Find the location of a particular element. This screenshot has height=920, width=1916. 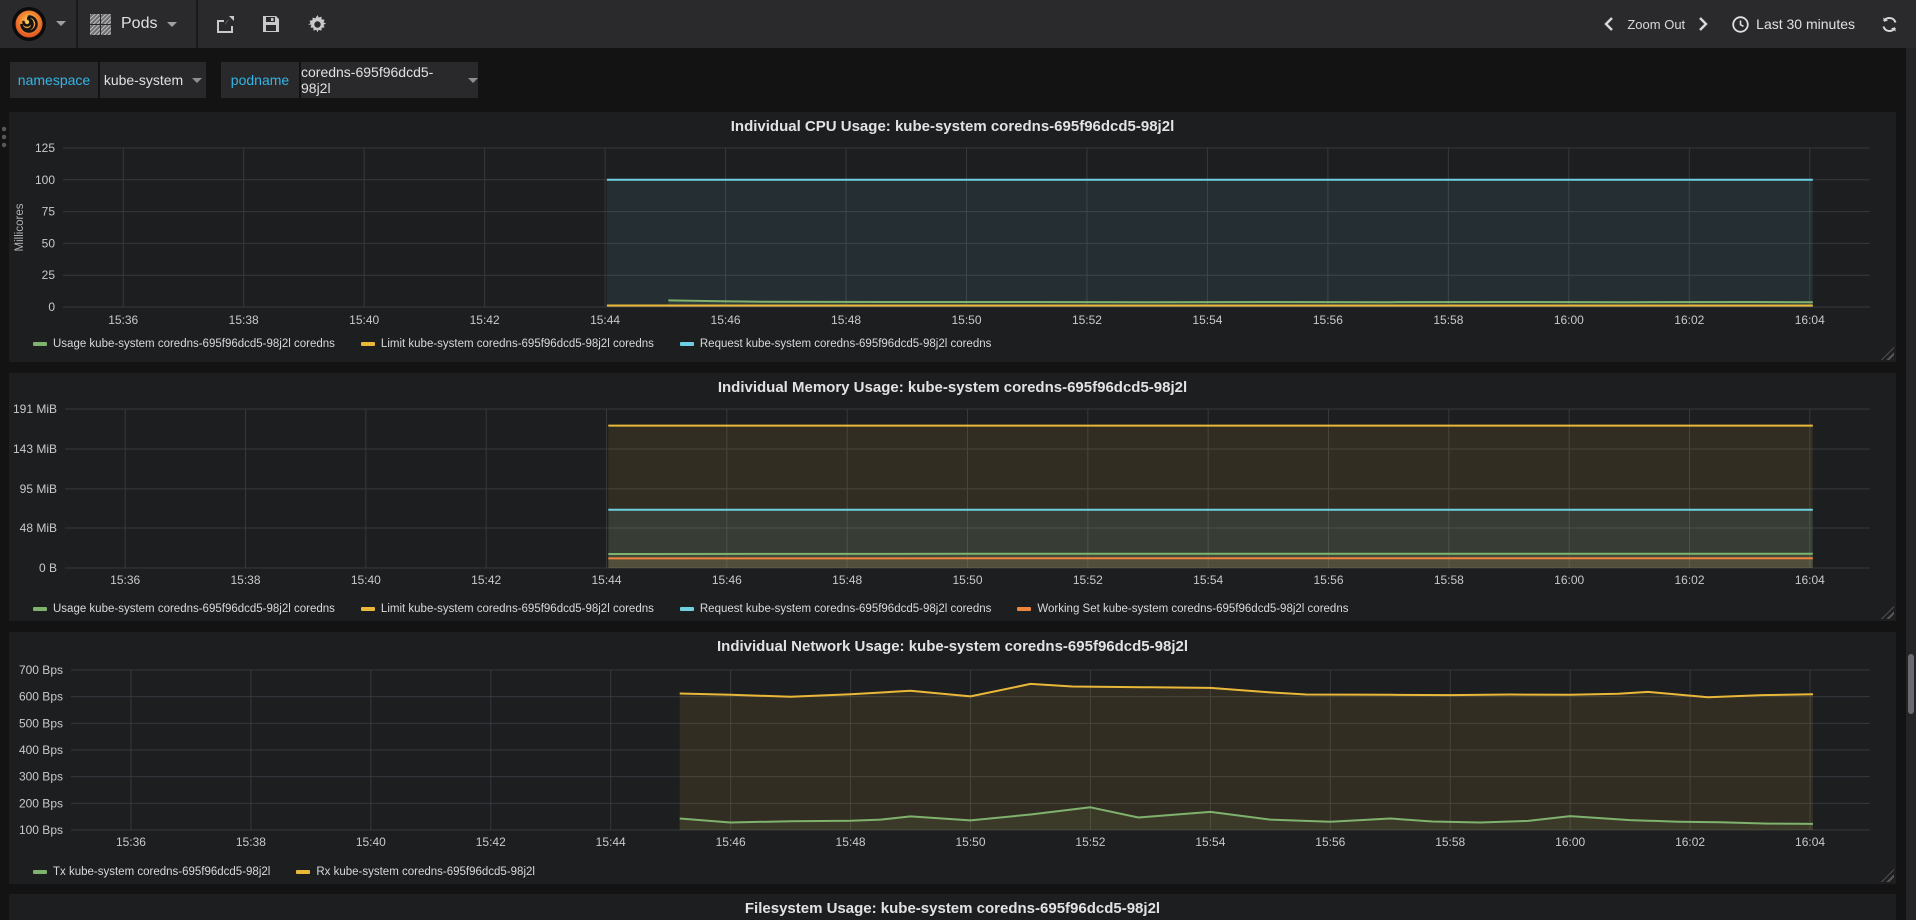

grafana-menu-button is located at coordinates (38, 24).